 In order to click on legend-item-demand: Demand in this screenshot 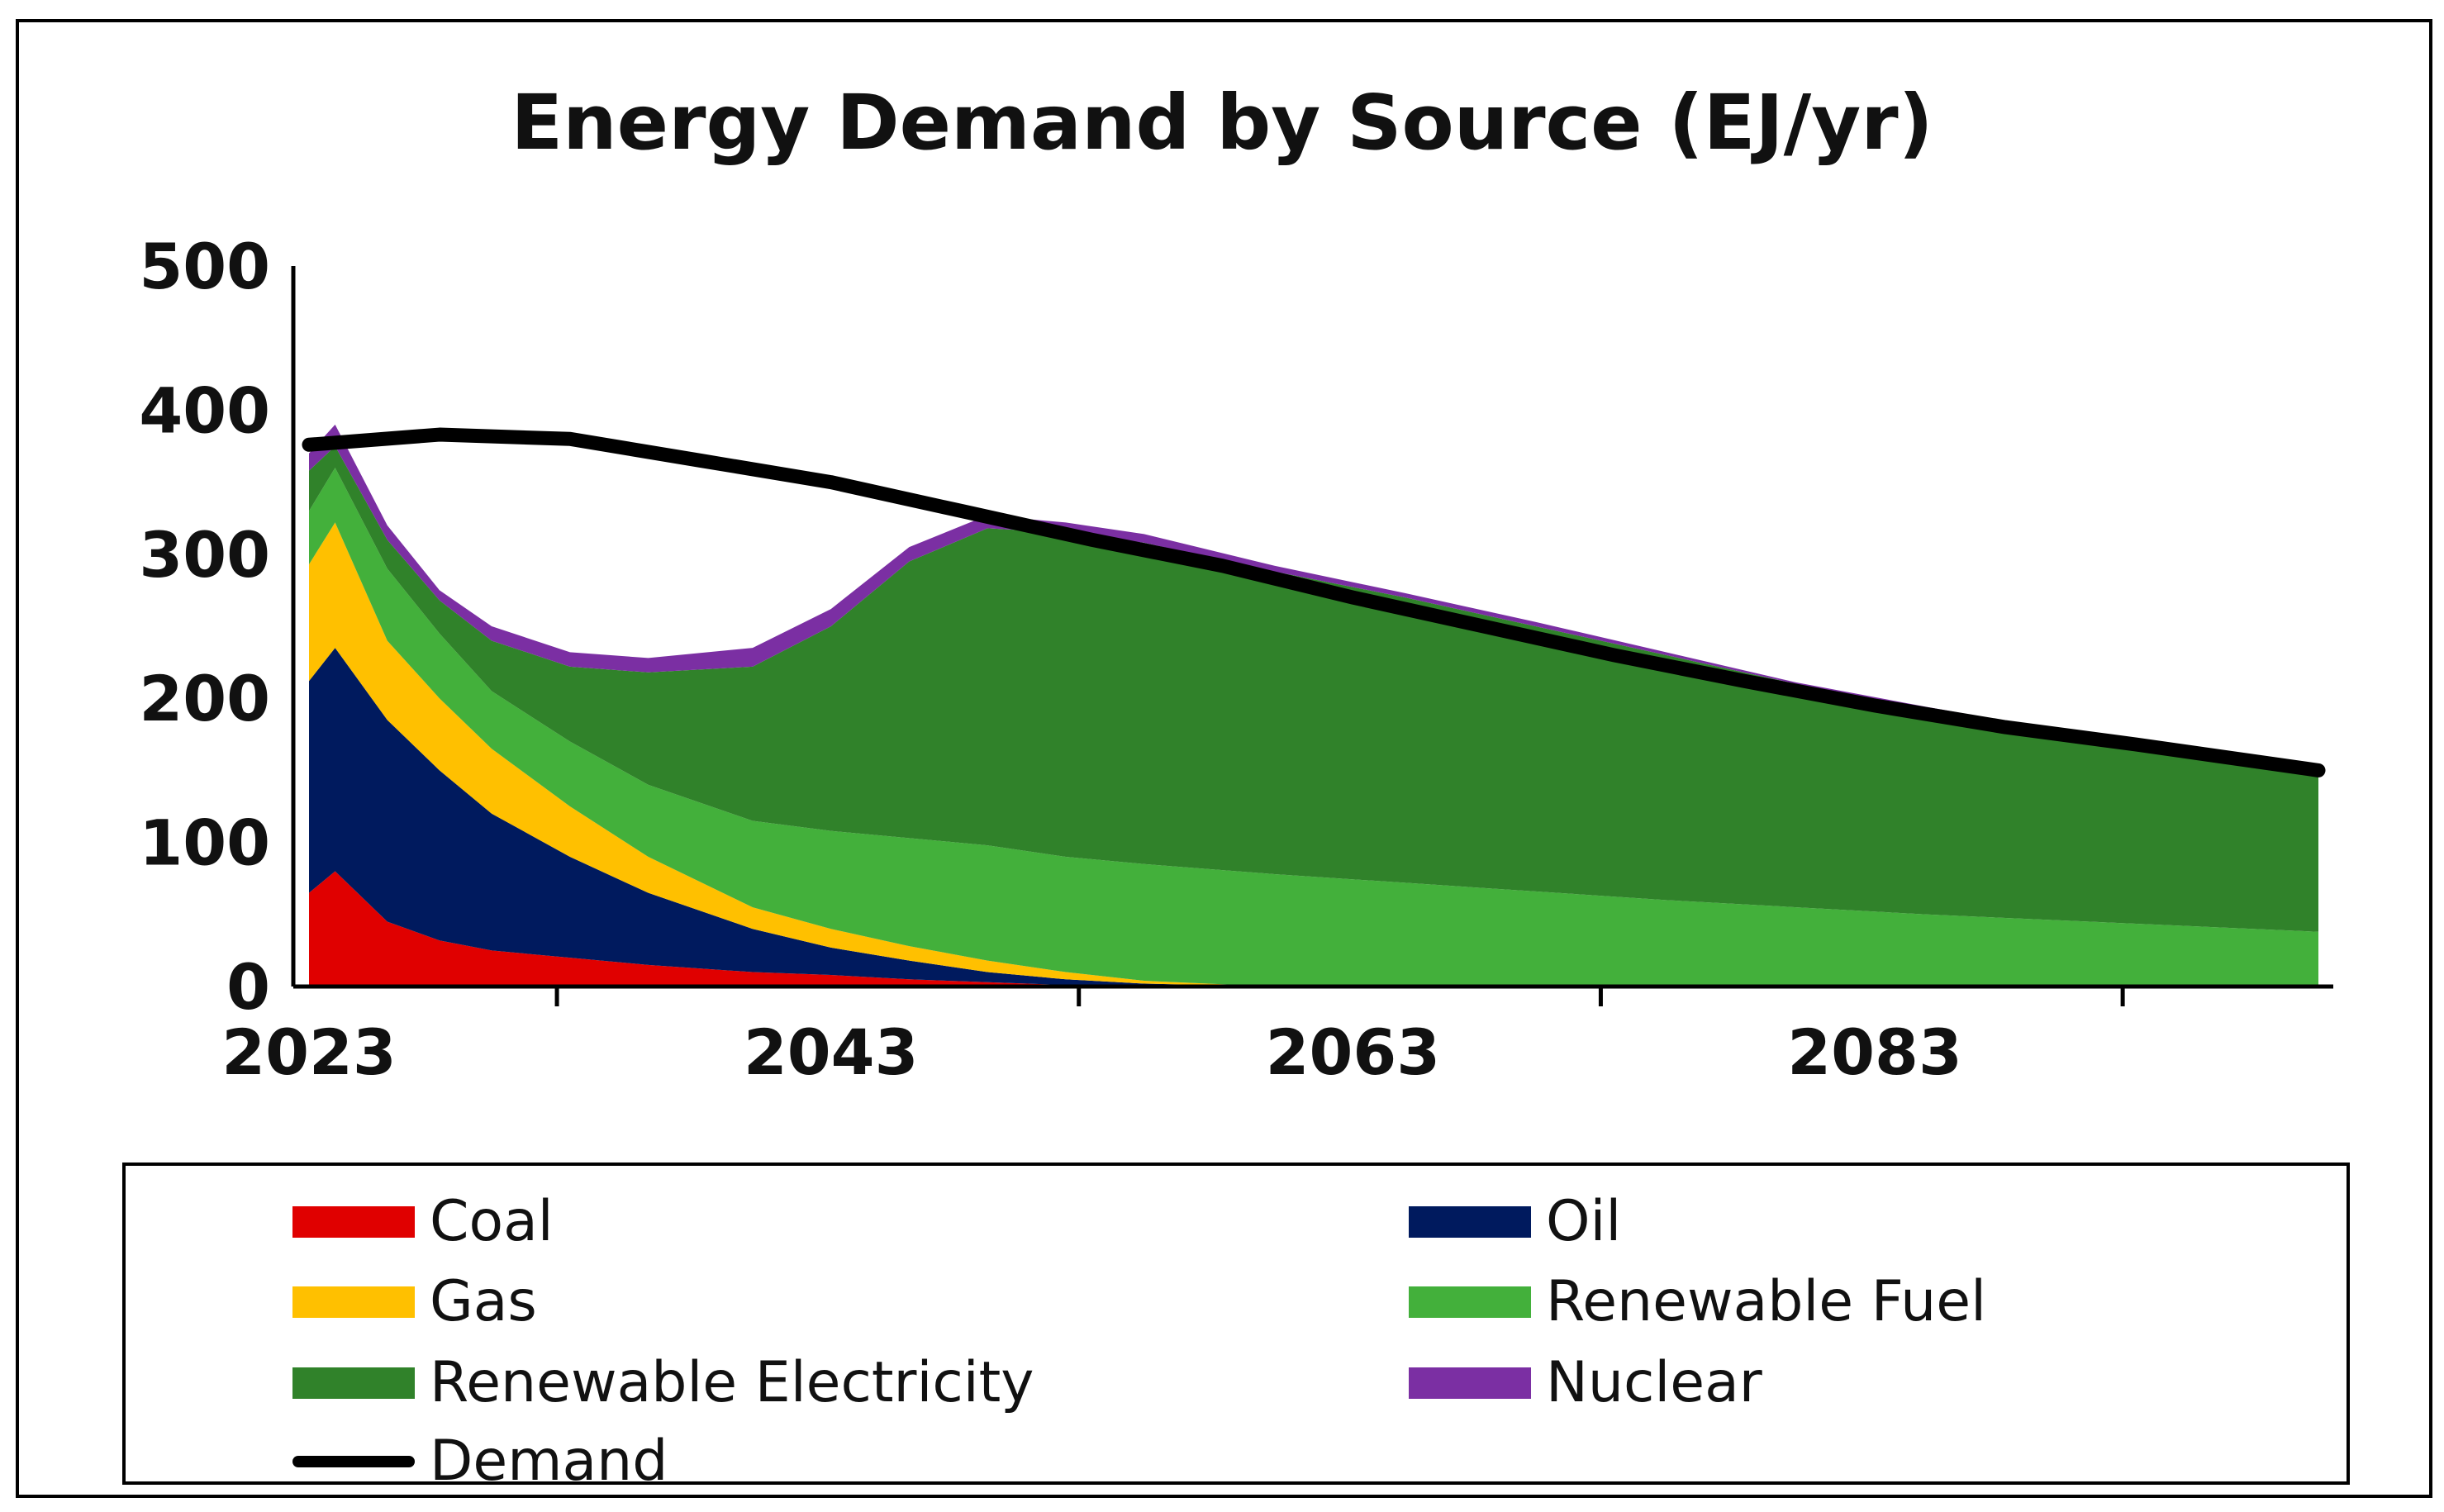, I will do `click(480, 1461)`.